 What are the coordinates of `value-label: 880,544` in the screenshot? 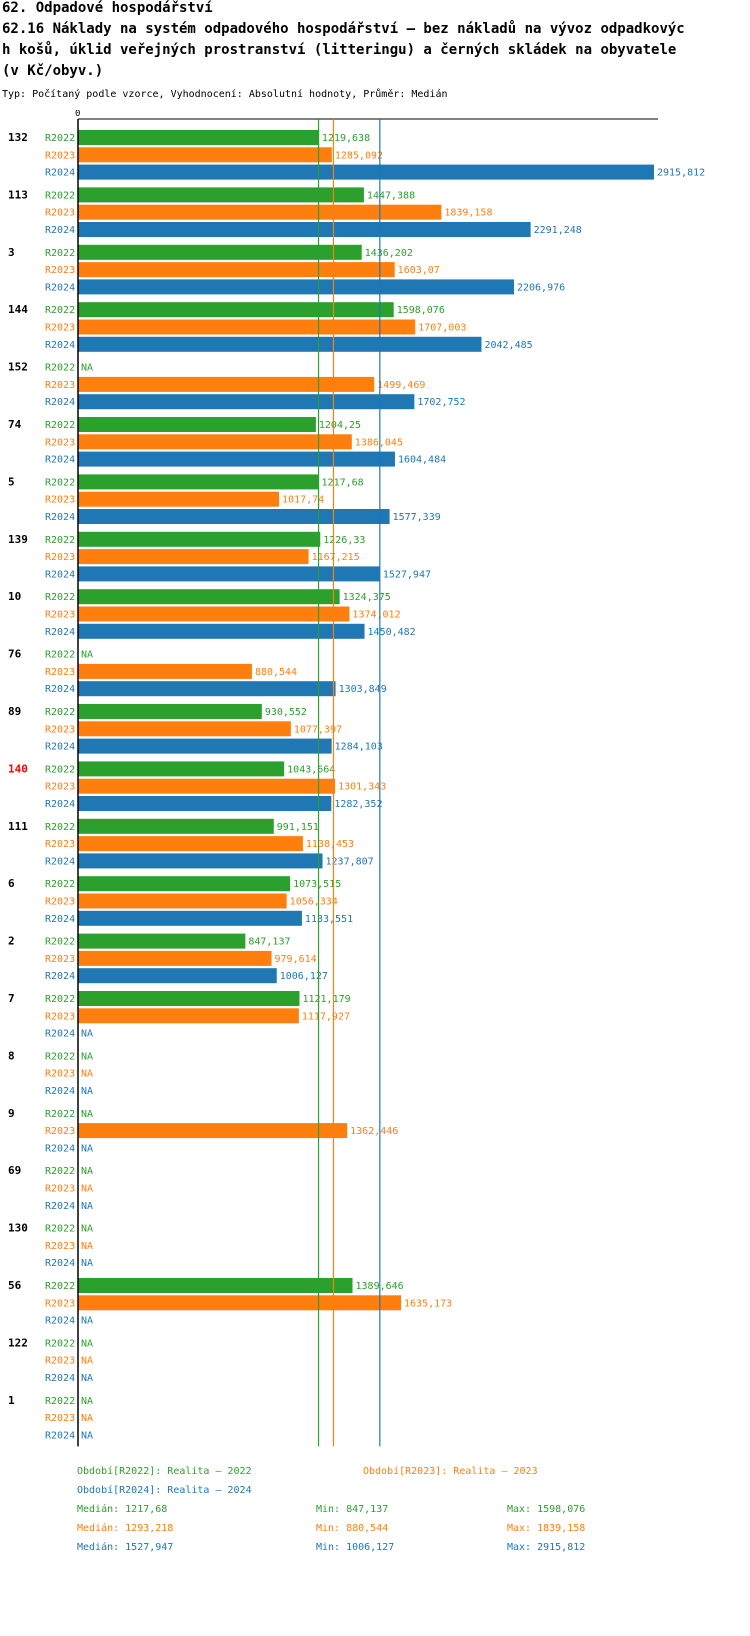 It's located at (276, 672).